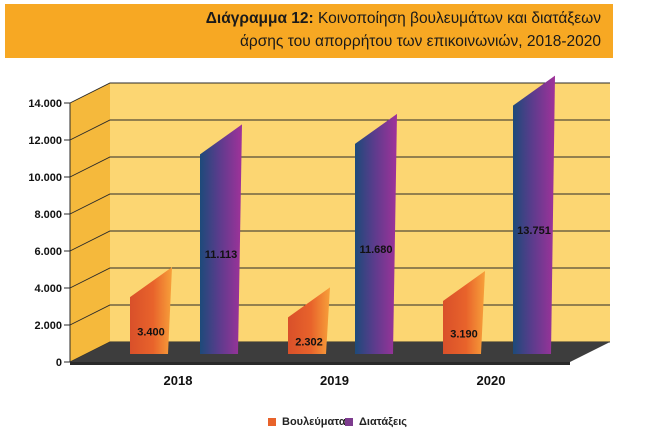 Image resolution: width=650 pixels, height=441 pixels. I want to click on legend-item: Βουλεύματα, so click(307, 422).